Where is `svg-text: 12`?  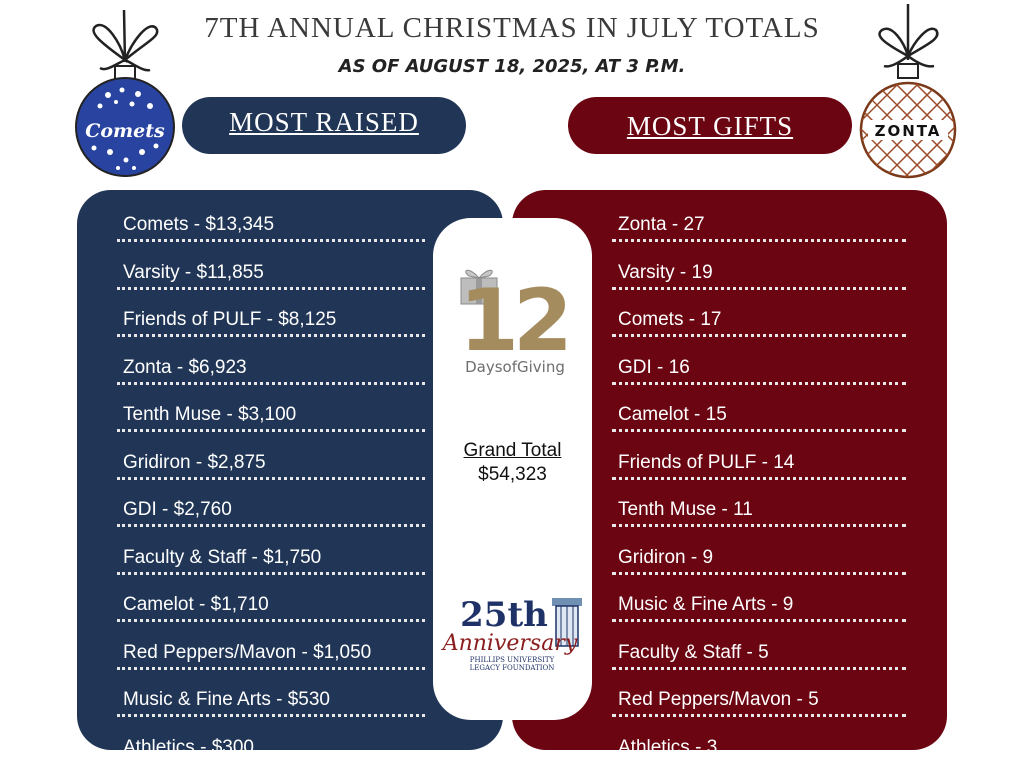
svg-text: 12 is located at coordinates (513, 321).